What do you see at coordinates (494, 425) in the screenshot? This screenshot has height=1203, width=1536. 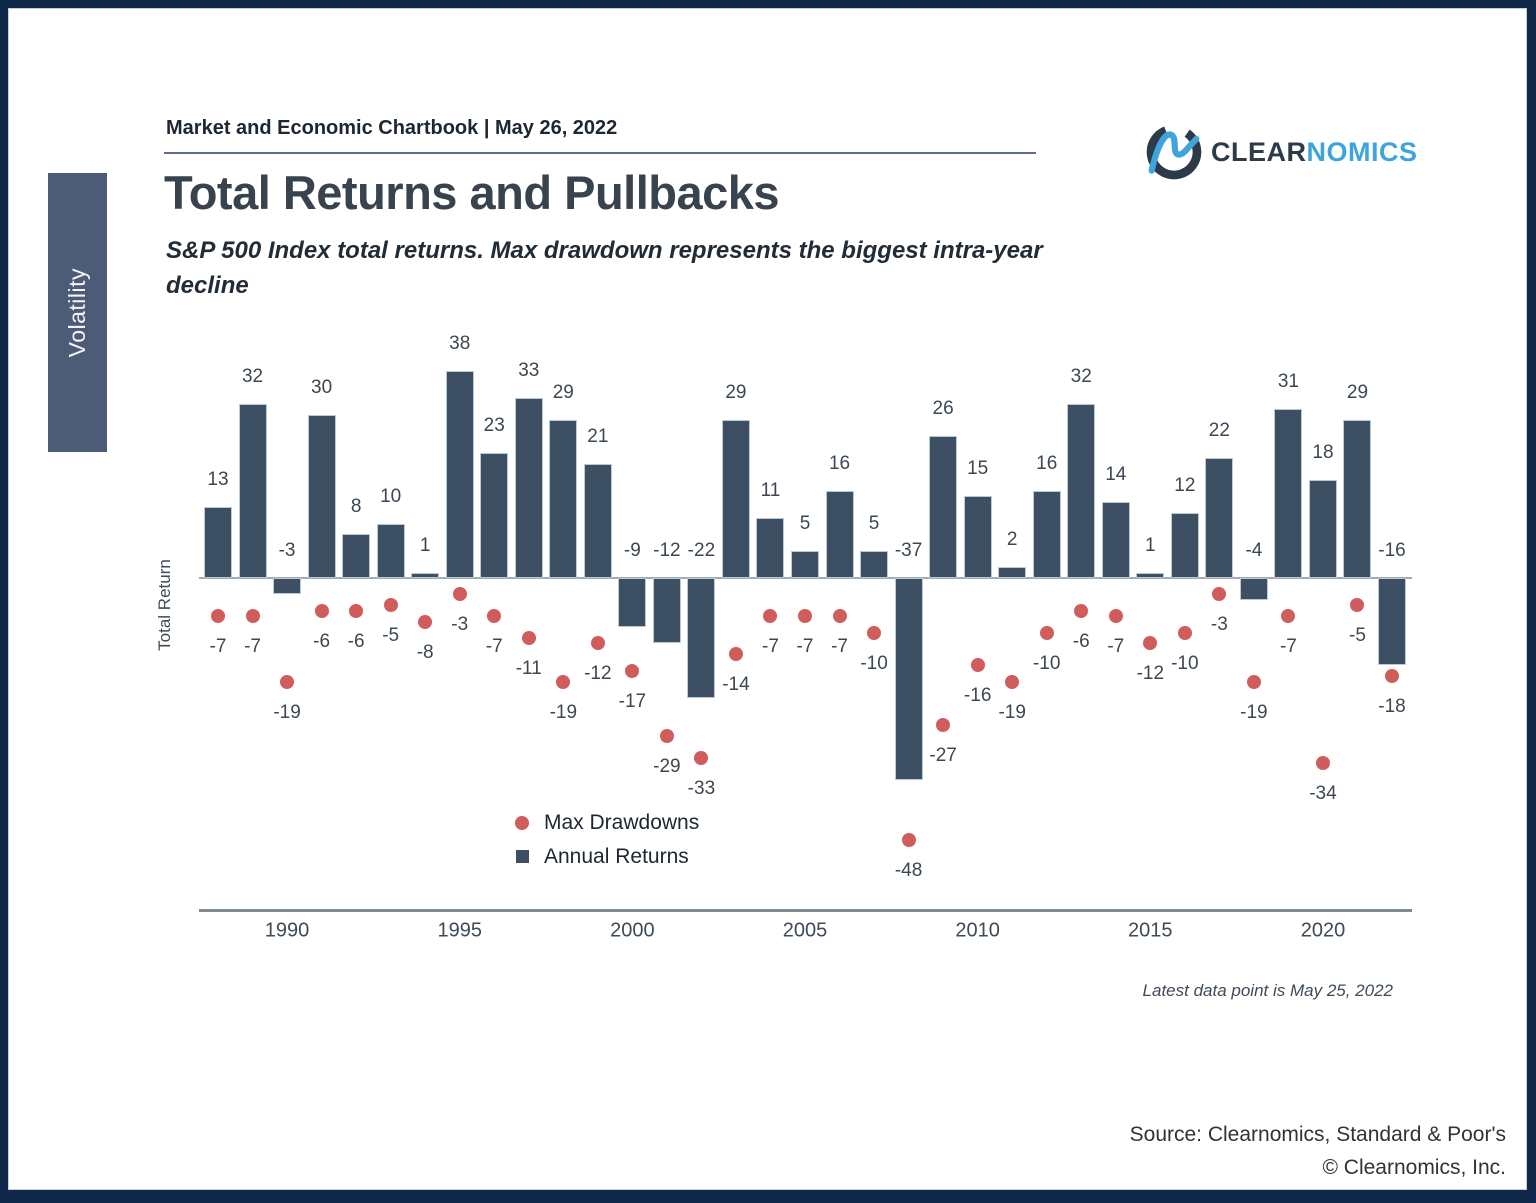 I see `bar-value-label: 23` at bounding box center [494, 425].